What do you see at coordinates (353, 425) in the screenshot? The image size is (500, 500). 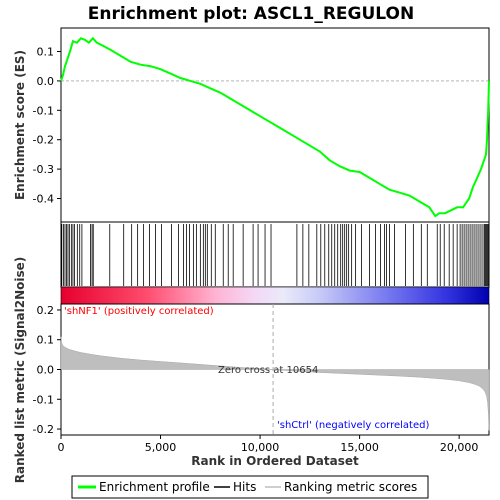 I see `negative-correlation-label: 'shCtrl' (negatively correlated)` at bounding box center [353, 425].